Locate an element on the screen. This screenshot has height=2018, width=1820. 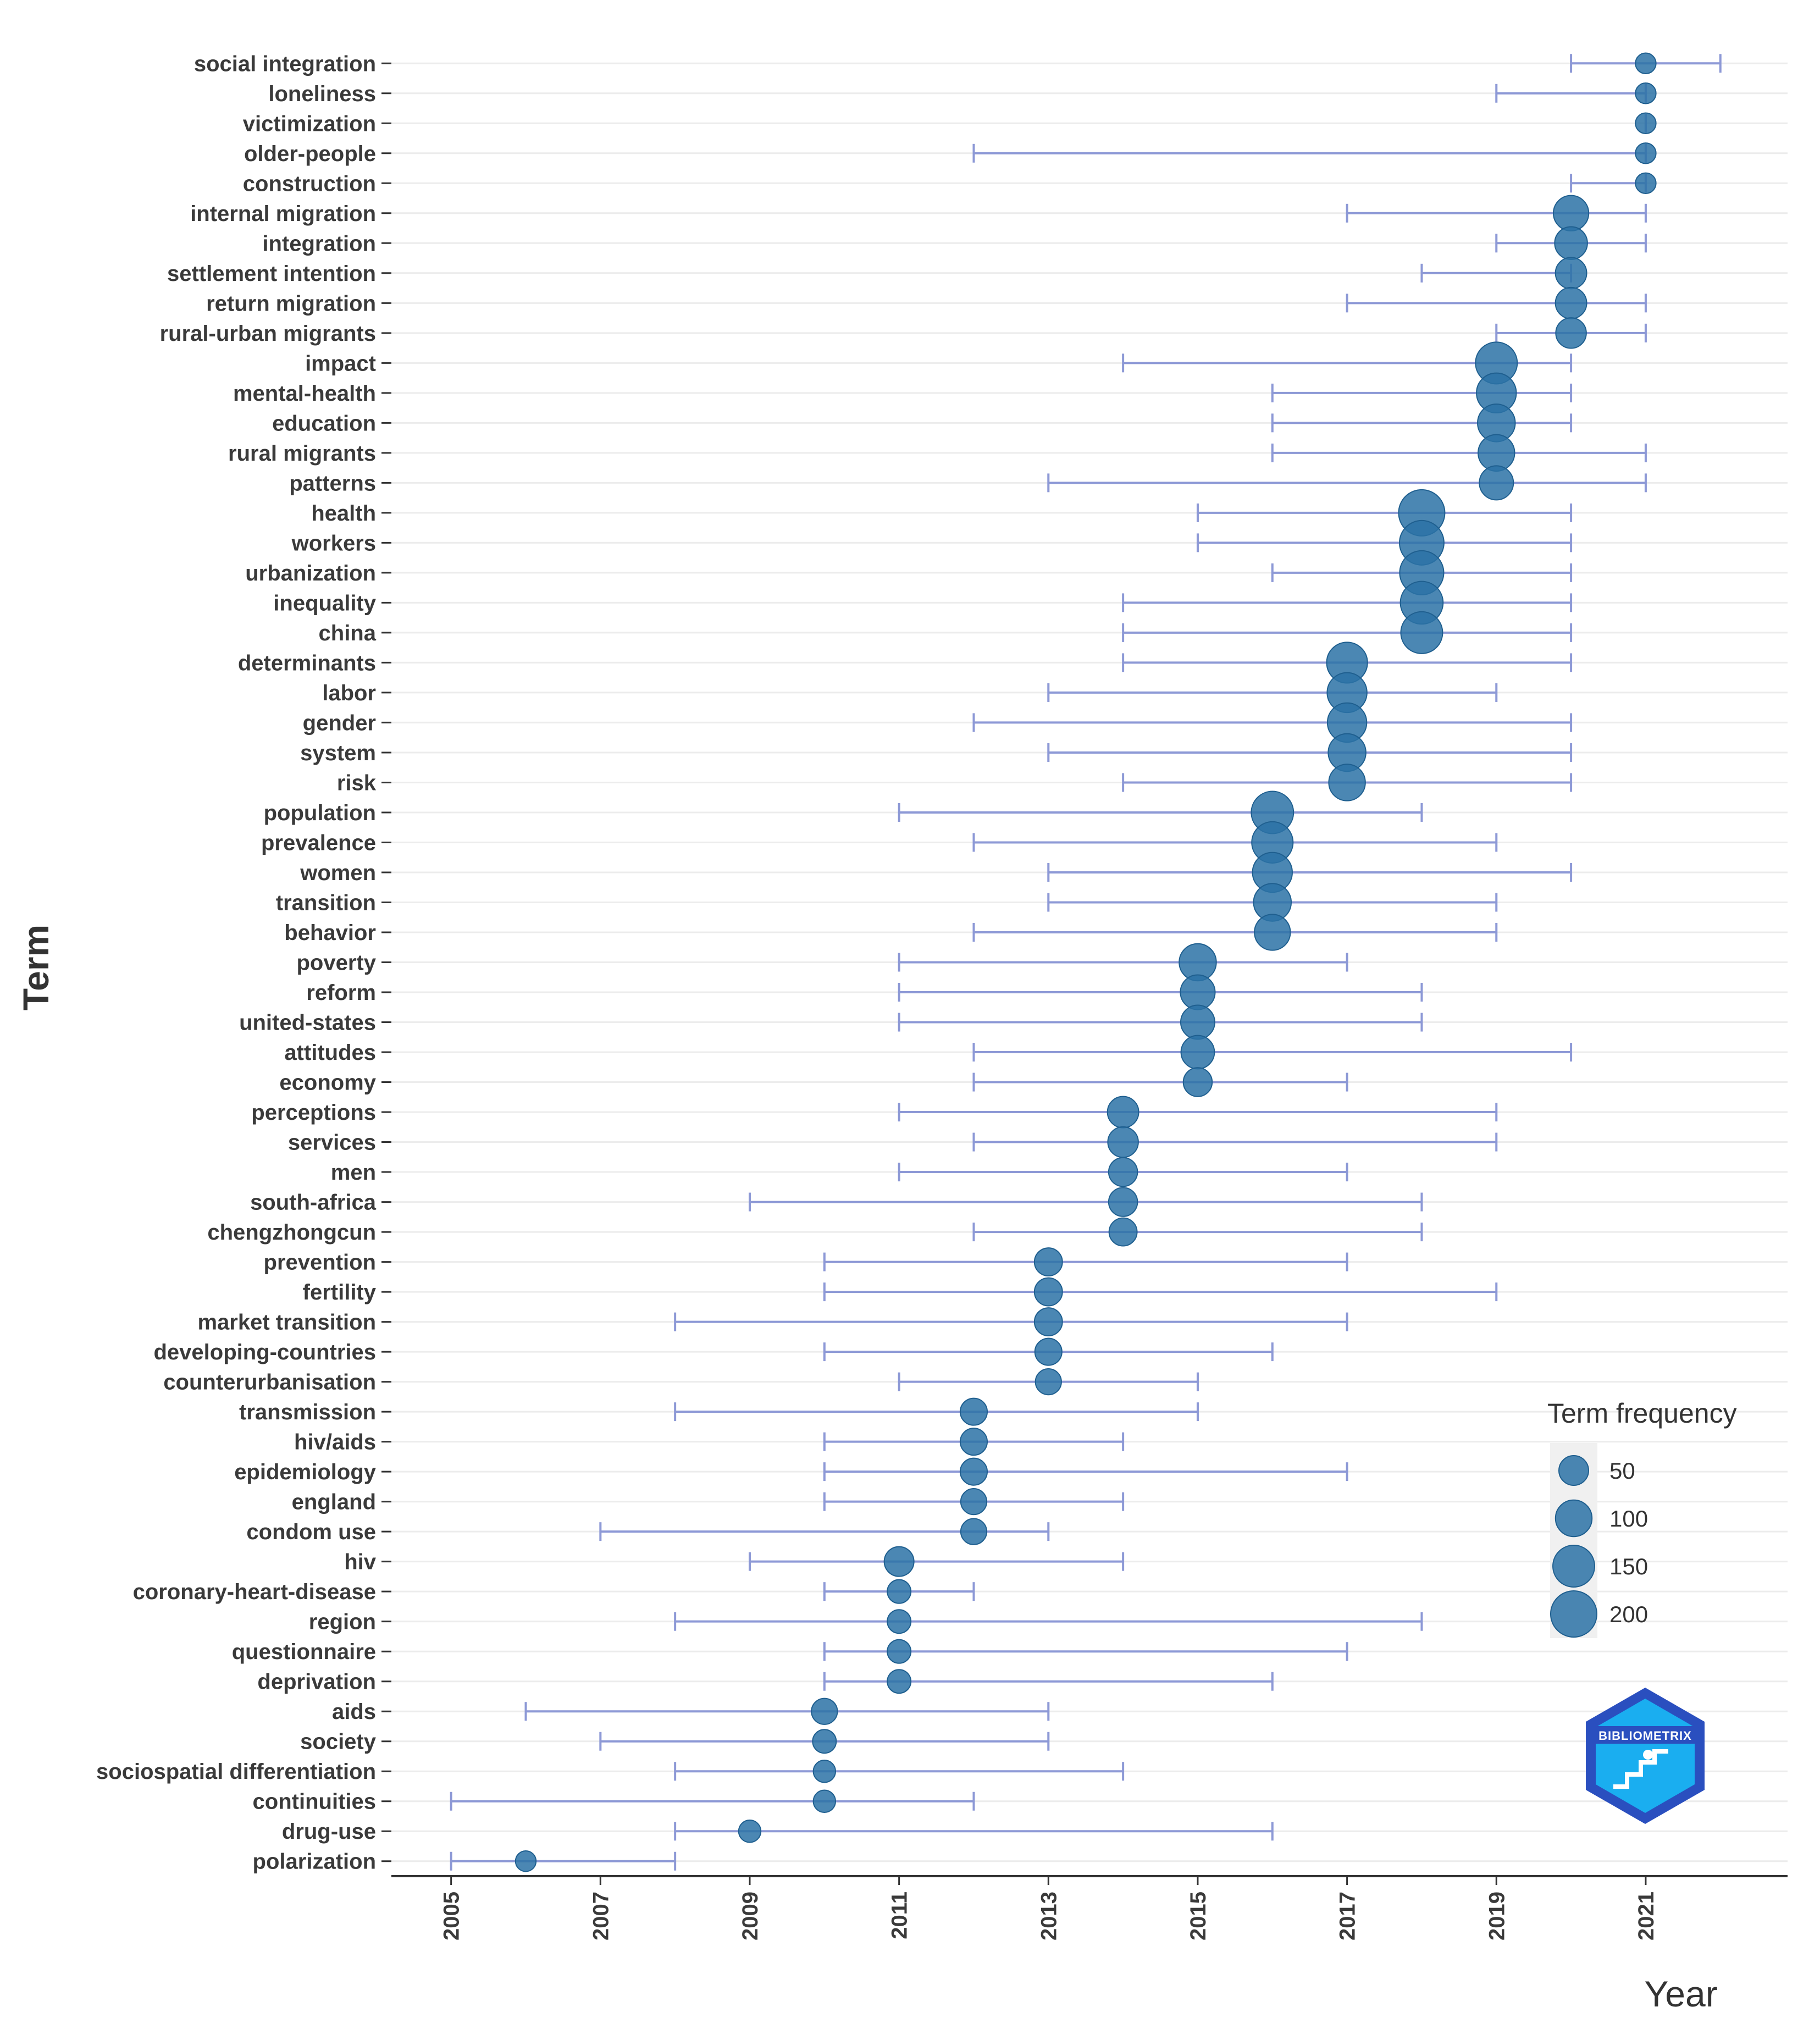
logo-figure-head is located at coordinates (1648, 1755).